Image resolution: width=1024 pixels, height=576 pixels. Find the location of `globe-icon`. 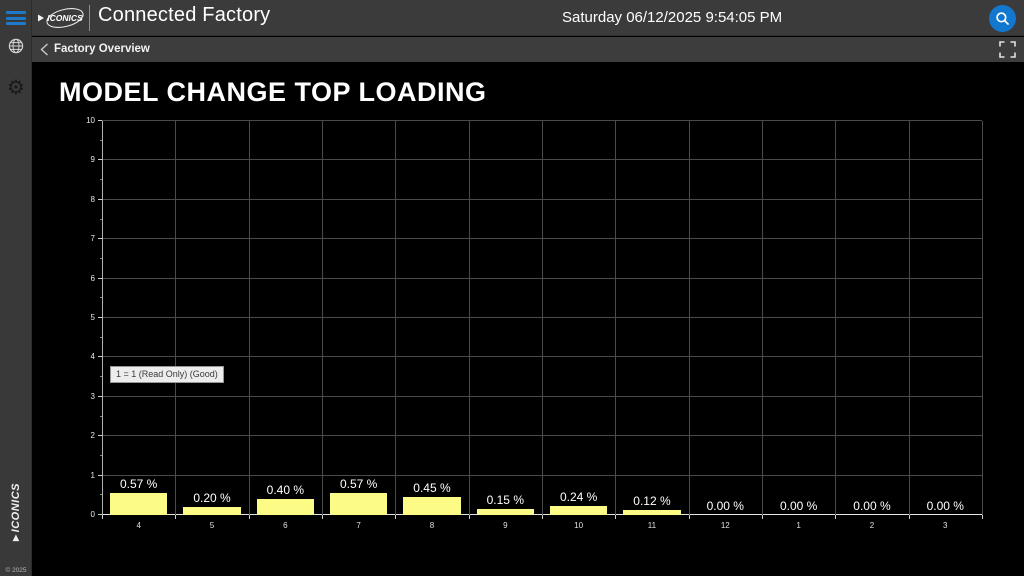

globe-icon is located at coordinates (16, 46).